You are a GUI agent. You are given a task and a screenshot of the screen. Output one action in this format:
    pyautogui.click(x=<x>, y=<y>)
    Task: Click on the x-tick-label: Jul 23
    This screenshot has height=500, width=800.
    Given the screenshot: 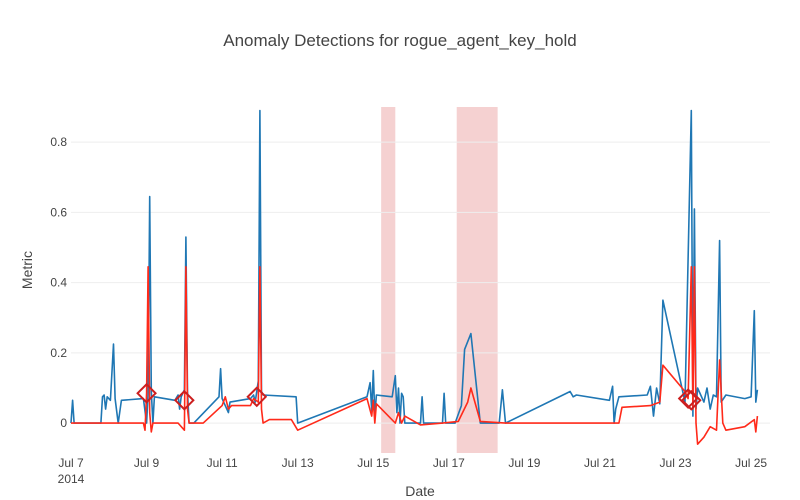 What is the action you would take?
    pyautogui.click(x=676, y=463)
    